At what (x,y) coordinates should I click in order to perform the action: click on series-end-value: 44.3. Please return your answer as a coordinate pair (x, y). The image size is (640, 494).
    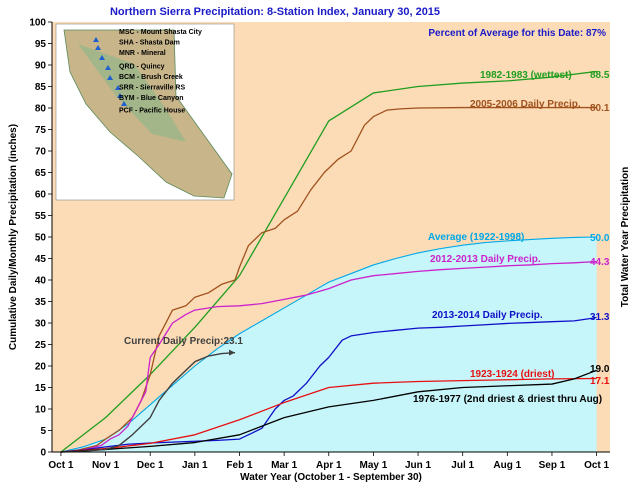
    Looking at the image, I should click on (600, 262).